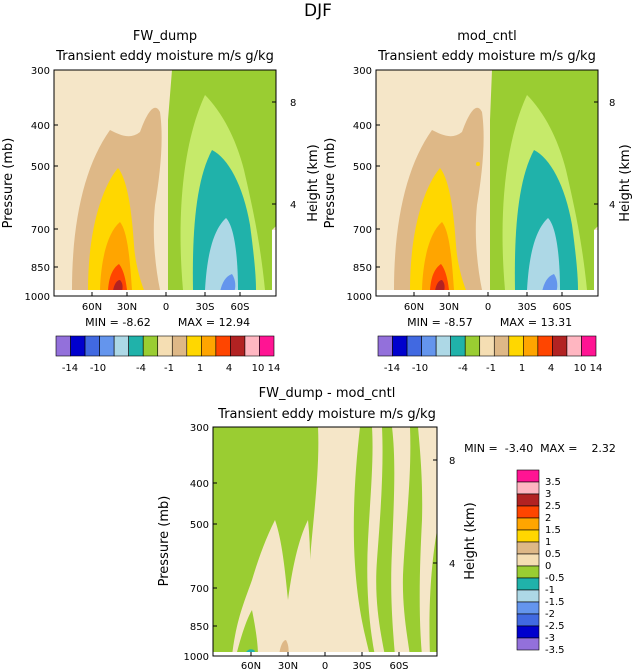 This screenshot has width=637, height=672. Describe the element at coordinates (551, 368) in the screenshot. I see `panel2-cbar-label: 4` at that location.